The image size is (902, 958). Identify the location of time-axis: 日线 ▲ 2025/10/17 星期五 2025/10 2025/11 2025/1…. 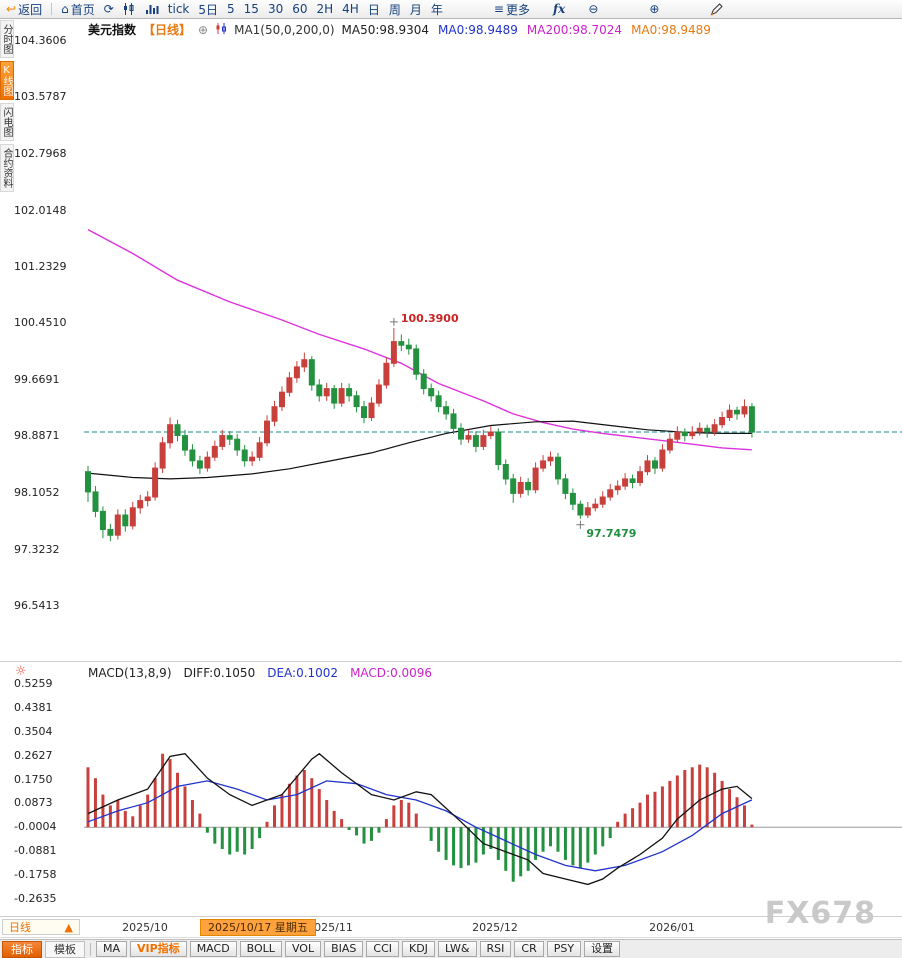
(451, 927).